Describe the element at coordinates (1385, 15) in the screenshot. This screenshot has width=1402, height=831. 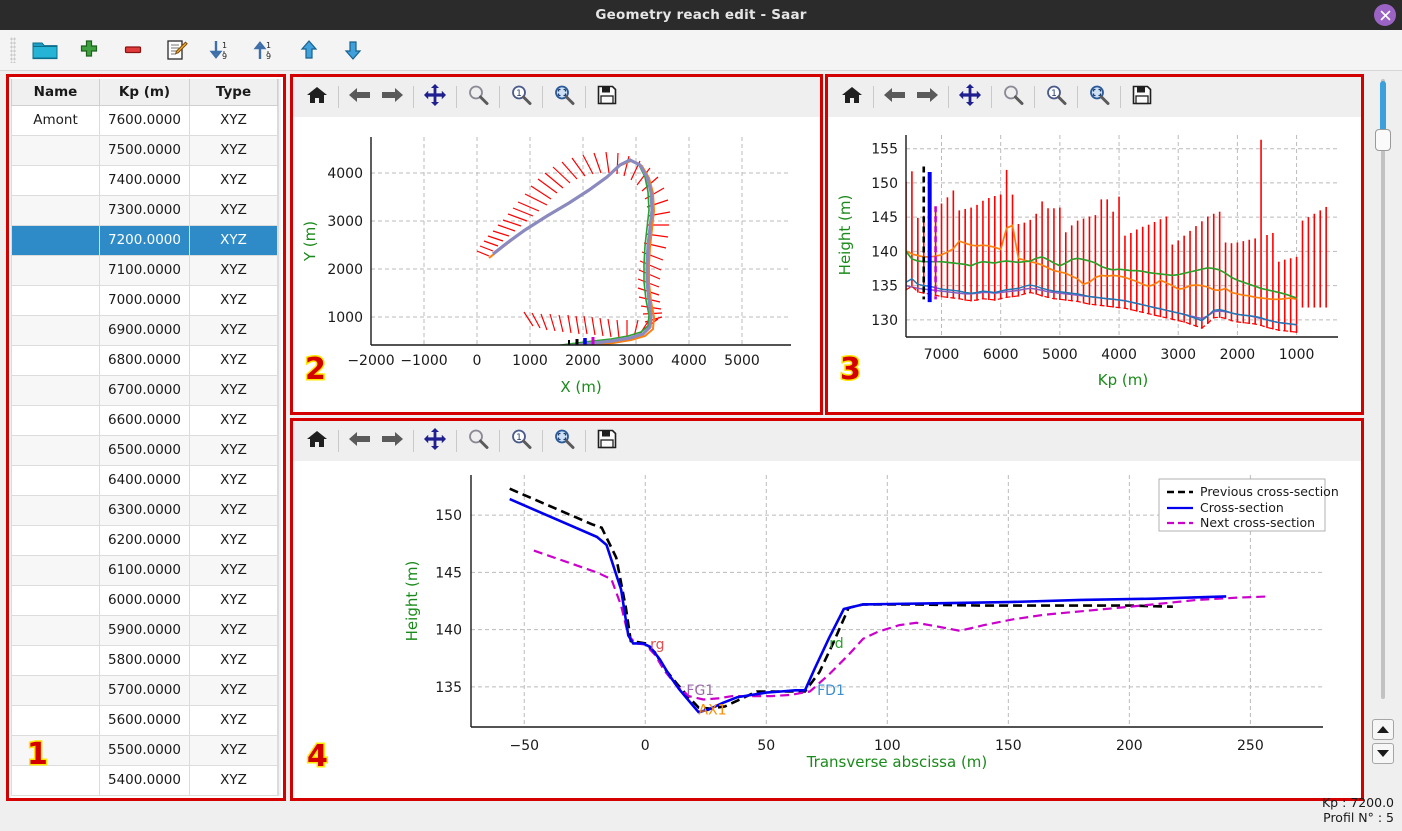
I see `close-icon` at that location.